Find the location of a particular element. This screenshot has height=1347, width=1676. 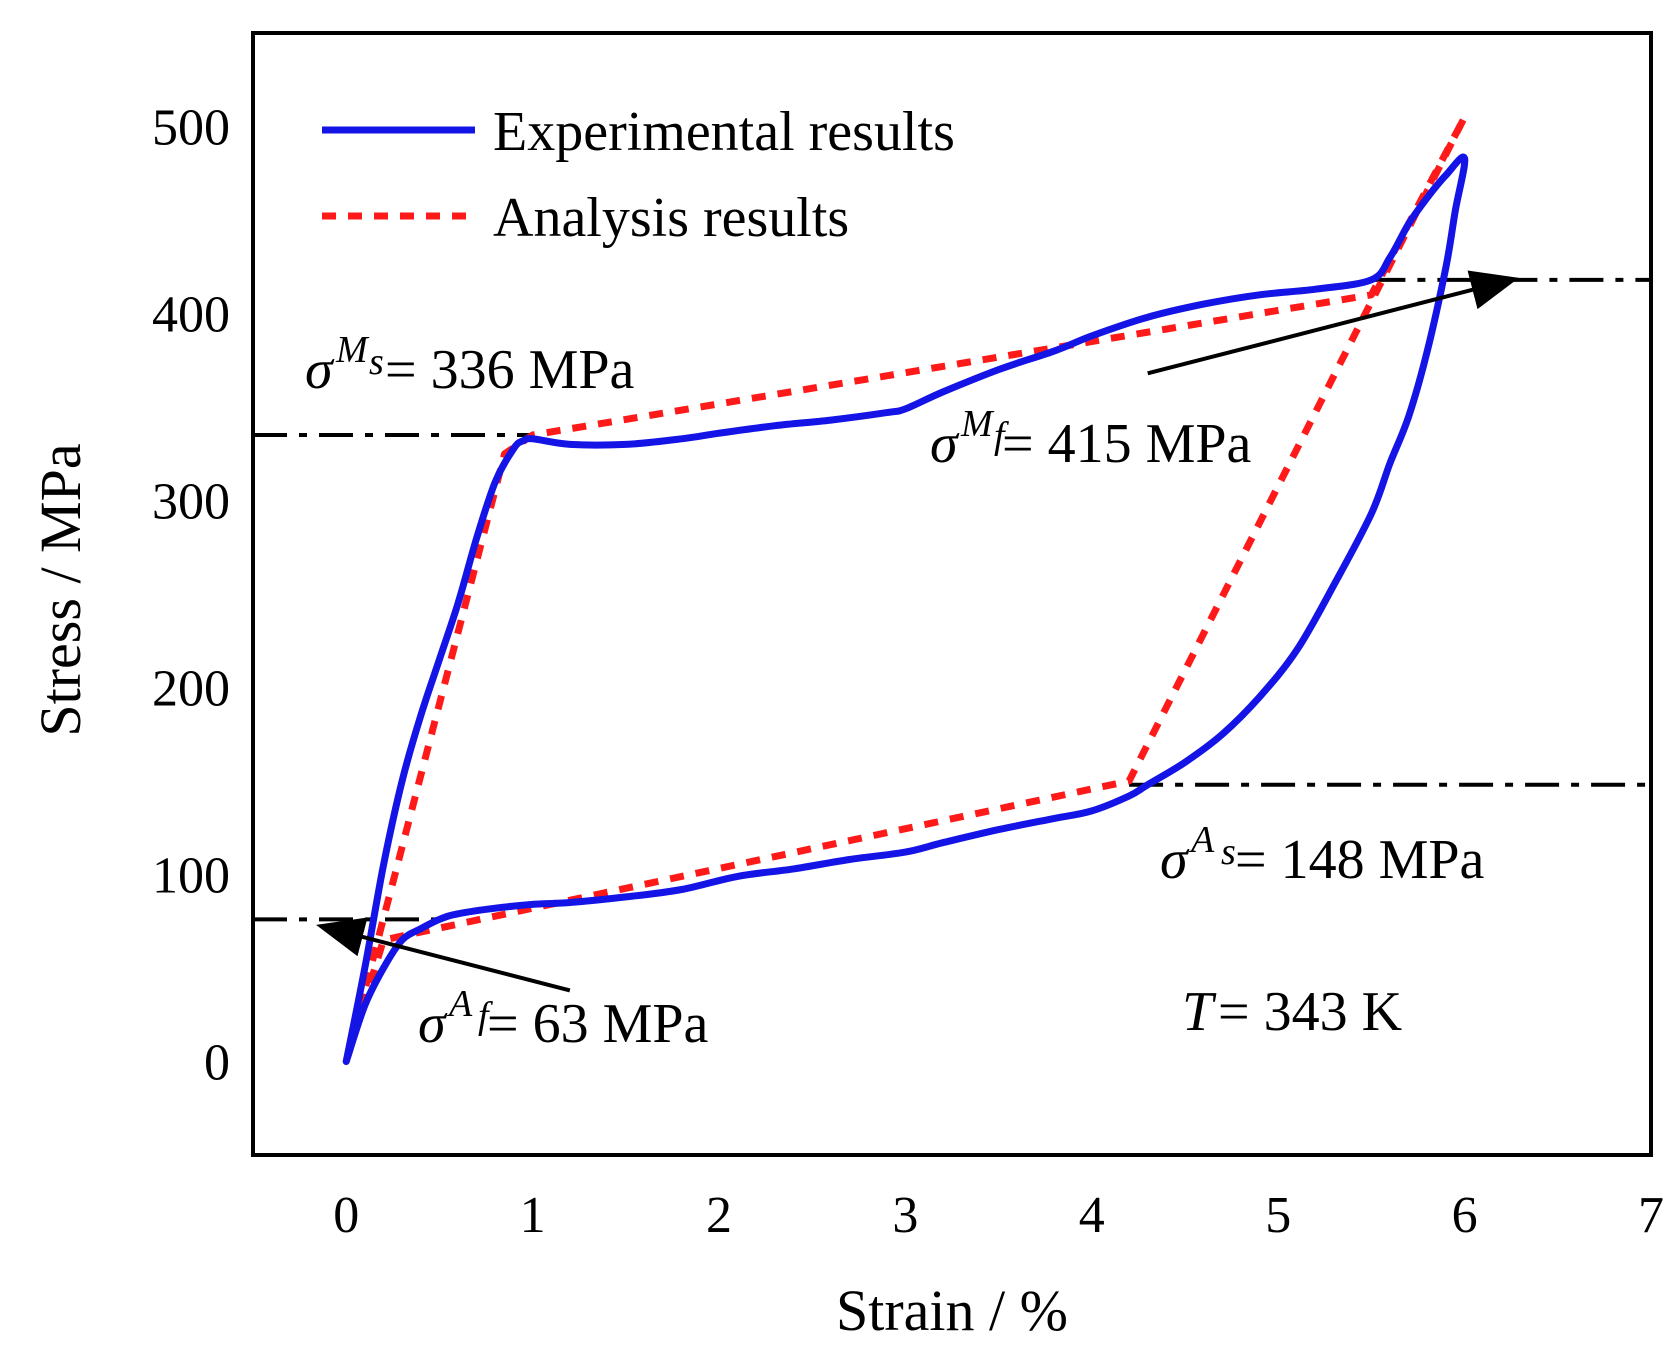

sigma-as-value: = 148 MPa is located at coordinates (1360, 860).